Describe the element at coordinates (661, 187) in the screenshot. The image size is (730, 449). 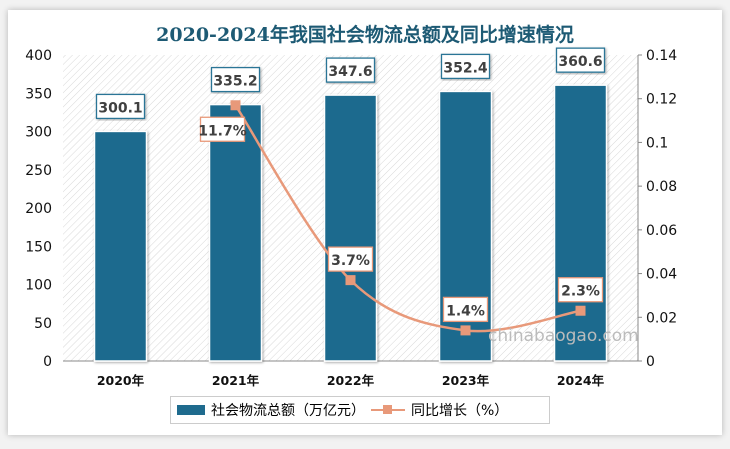
I see `y2-tick-label: 0.08` at that location.